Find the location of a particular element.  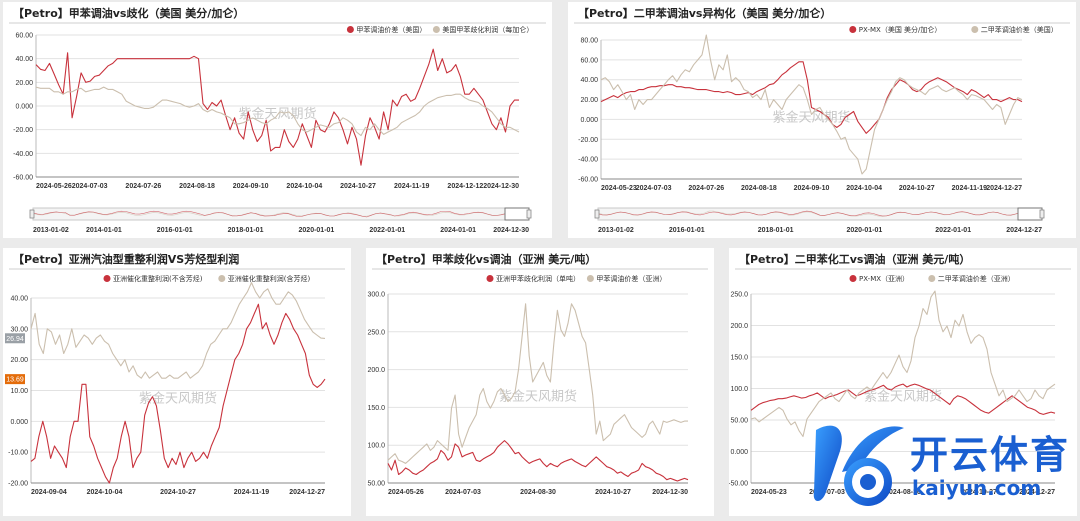

value-badge-text: 13.69 is located at coordinates (15, 380).